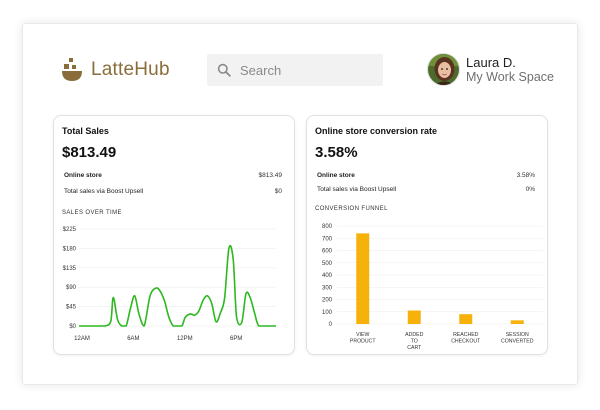 This screenshot has height=410, width=600. I want to click on y-tick-label: $90, so click(71, 288).